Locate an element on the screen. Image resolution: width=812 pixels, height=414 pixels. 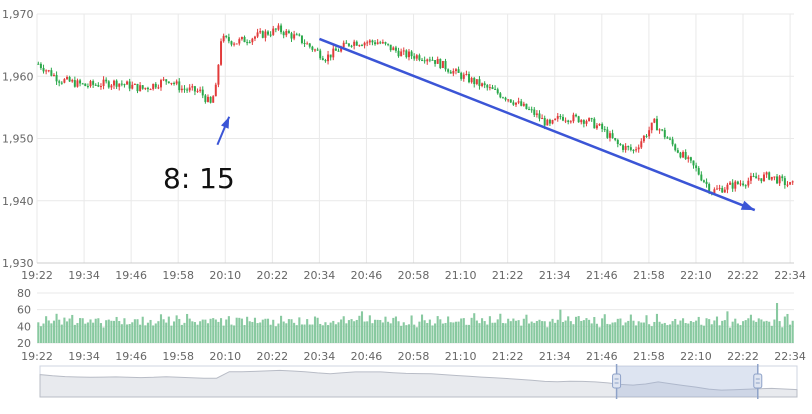
range-navigator is located at coordinates (418, 381).